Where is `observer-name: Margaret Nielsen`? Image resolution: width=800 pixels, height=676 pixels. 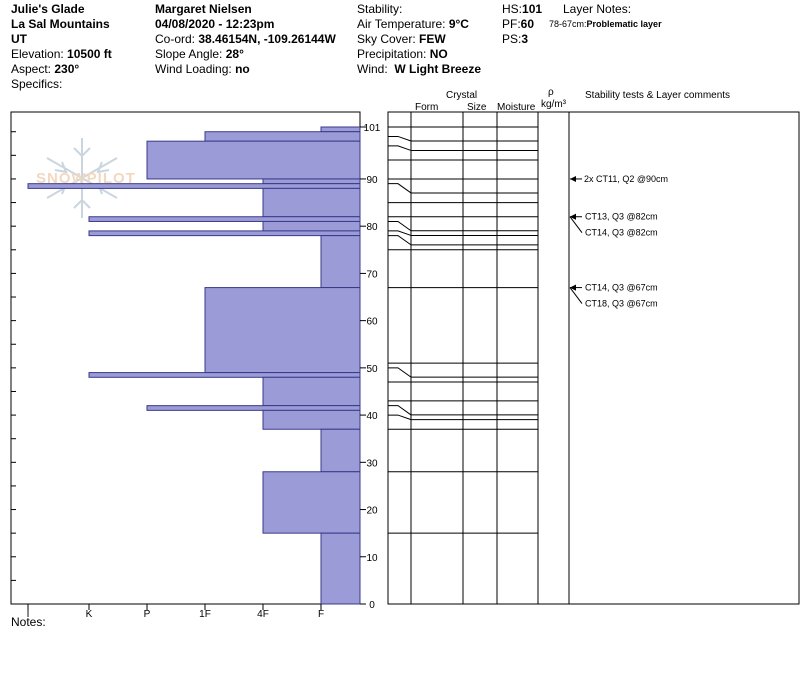 observer-name: Margaret Nielsen is located at coordinates (203, 9).